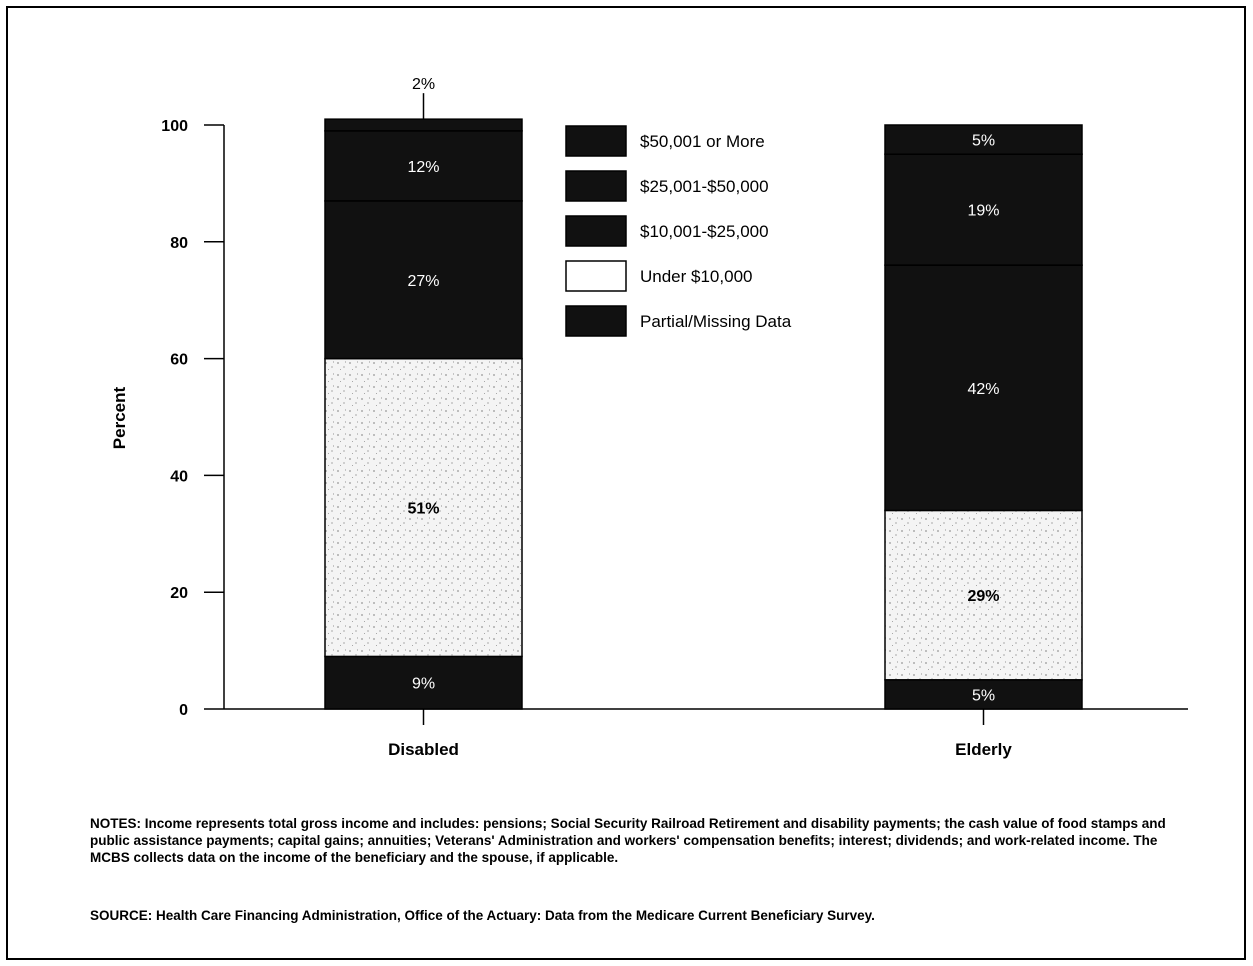  What do you see at coordinates (423, 749) in the screenshot?
I see `x-tick-label: Disabled` at bounding box center [423, 749].